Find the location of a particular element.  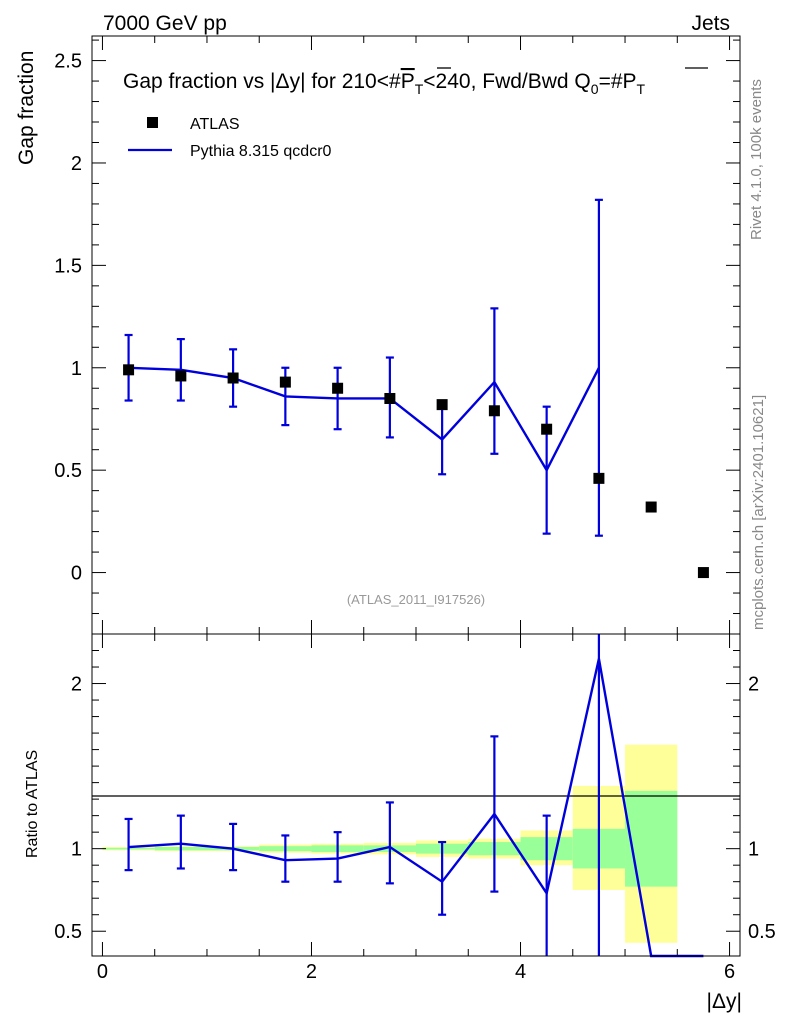

x-tick-label: 2 is located at coordinates (311, 972).